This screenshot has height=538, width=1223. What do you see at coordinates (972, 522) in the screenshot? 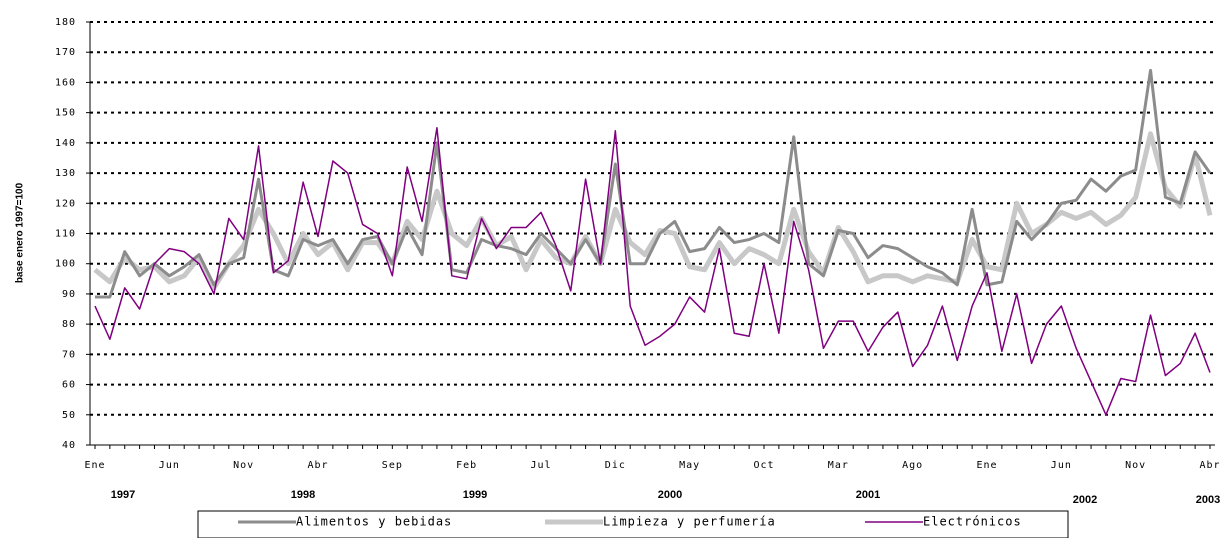
I see `legend-label: Electrónicos` at bounding box center [972, 522].